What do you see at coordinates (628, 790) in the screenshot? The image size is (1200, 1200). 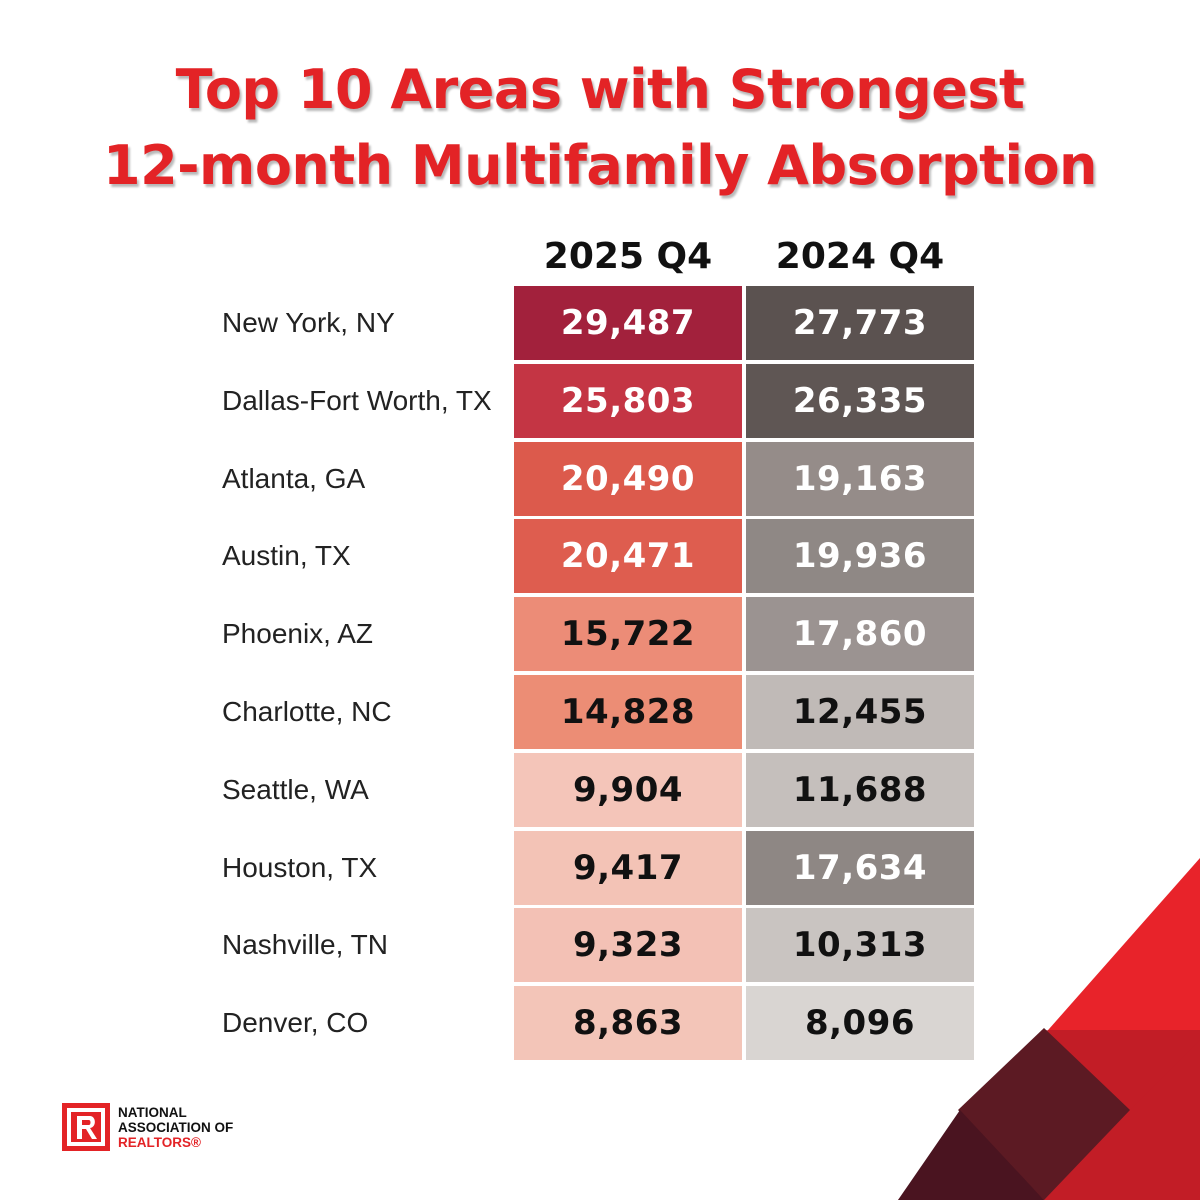 I see `value-2025-cell: 9,904` at bounding box center [628, 790].